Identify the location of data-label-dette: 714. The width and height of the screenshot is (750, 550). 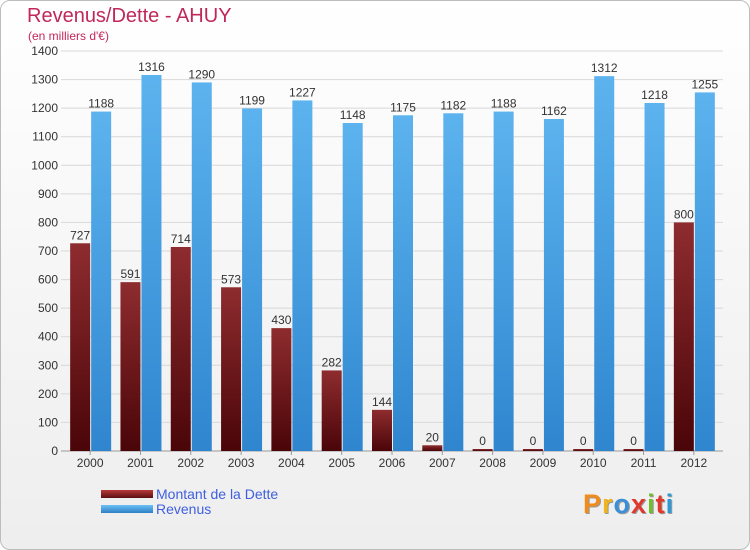
(181, 239).